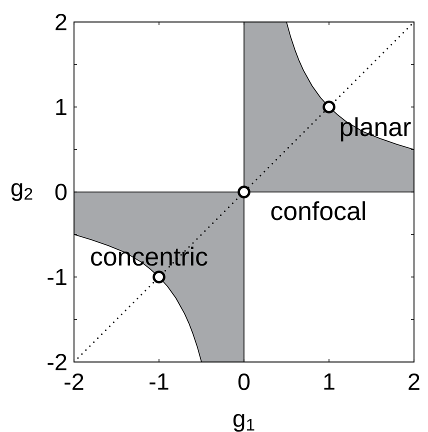 The height and width of the screenshot is (432, 428). Describe the element at coordinates (329, 382) in the screenshot. I see `x-tick-label: 1` at that location.